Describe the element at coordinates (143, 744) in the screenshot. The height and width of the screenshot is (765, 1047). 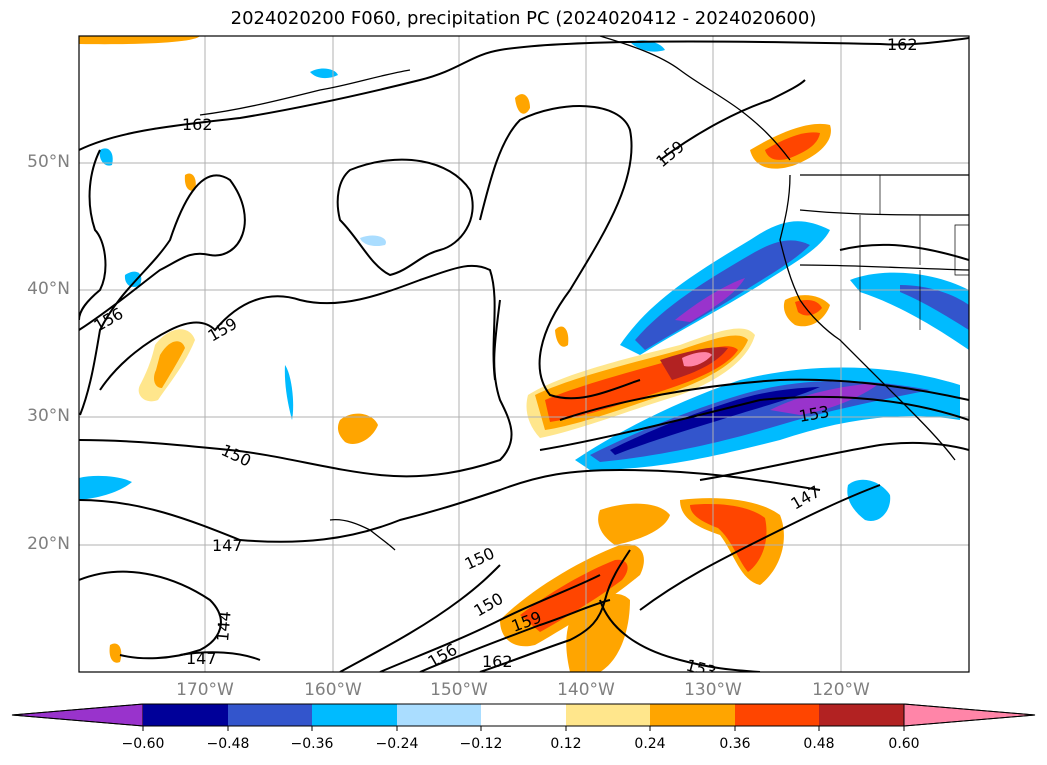
I see `colorbar-tick-label: −0.60` at that location.